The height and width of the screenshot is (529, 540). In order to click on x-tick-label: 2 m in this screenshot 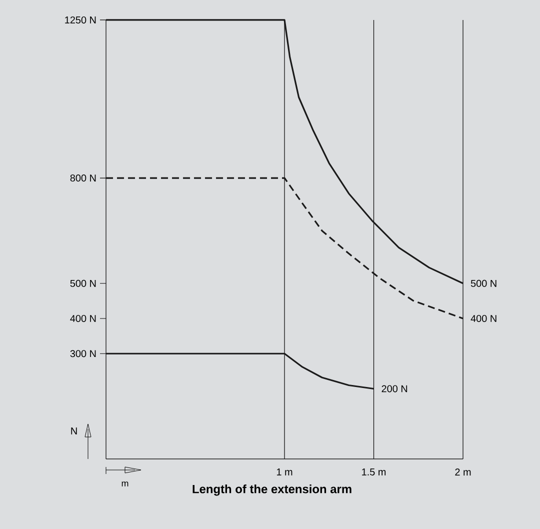, I will do `click(463, 472)`.